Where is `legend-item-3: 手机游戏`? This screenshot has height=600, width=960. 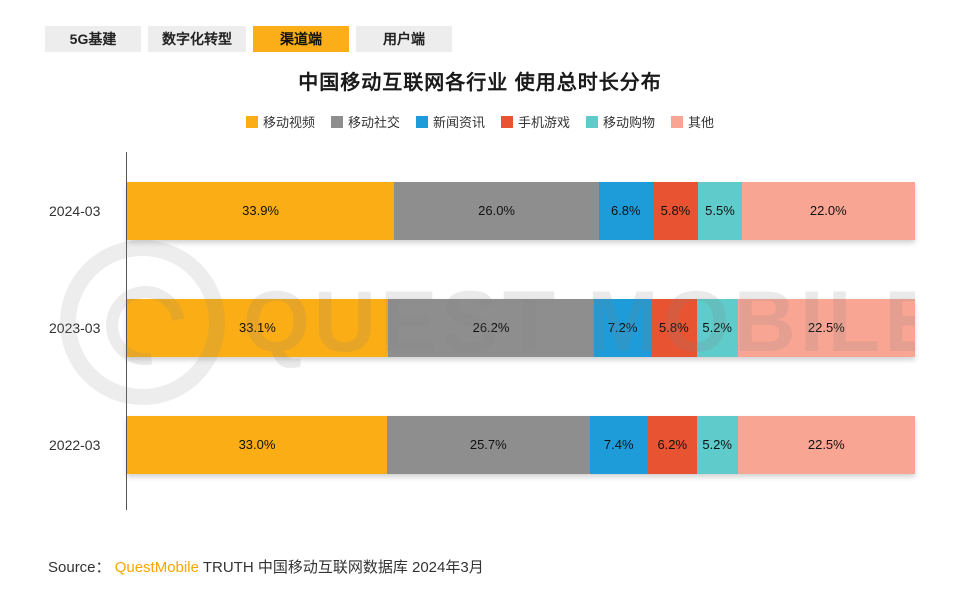
legend-item-3: 手机游戏 is located at coordinates (535, 121).